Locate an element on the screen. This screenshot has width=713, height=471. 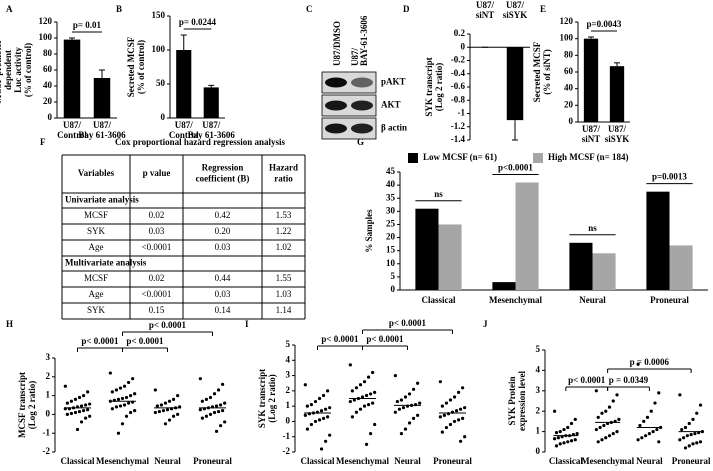
x-tick-label: Proneural is located at coordinates (669, 300).